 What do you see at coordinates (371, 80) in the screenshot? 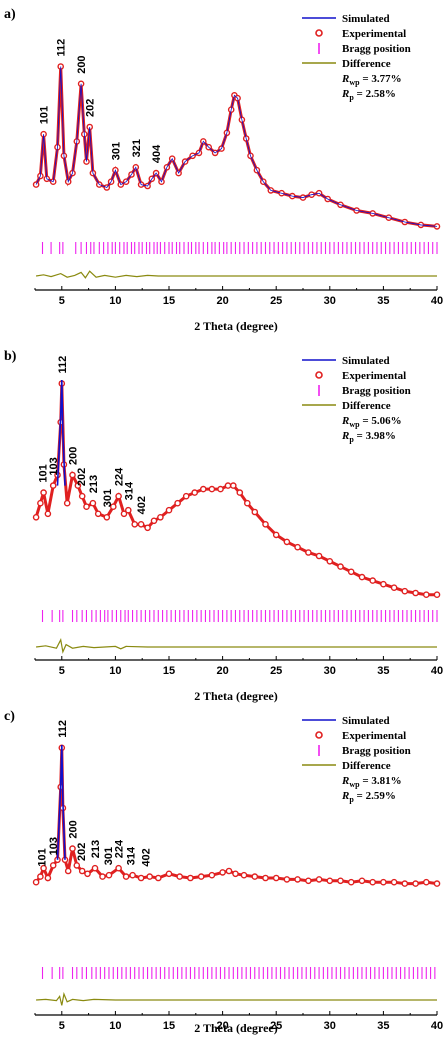
I see `legend-rwp-value: Rwp = 3.77%` at bounding box center [371, 80].